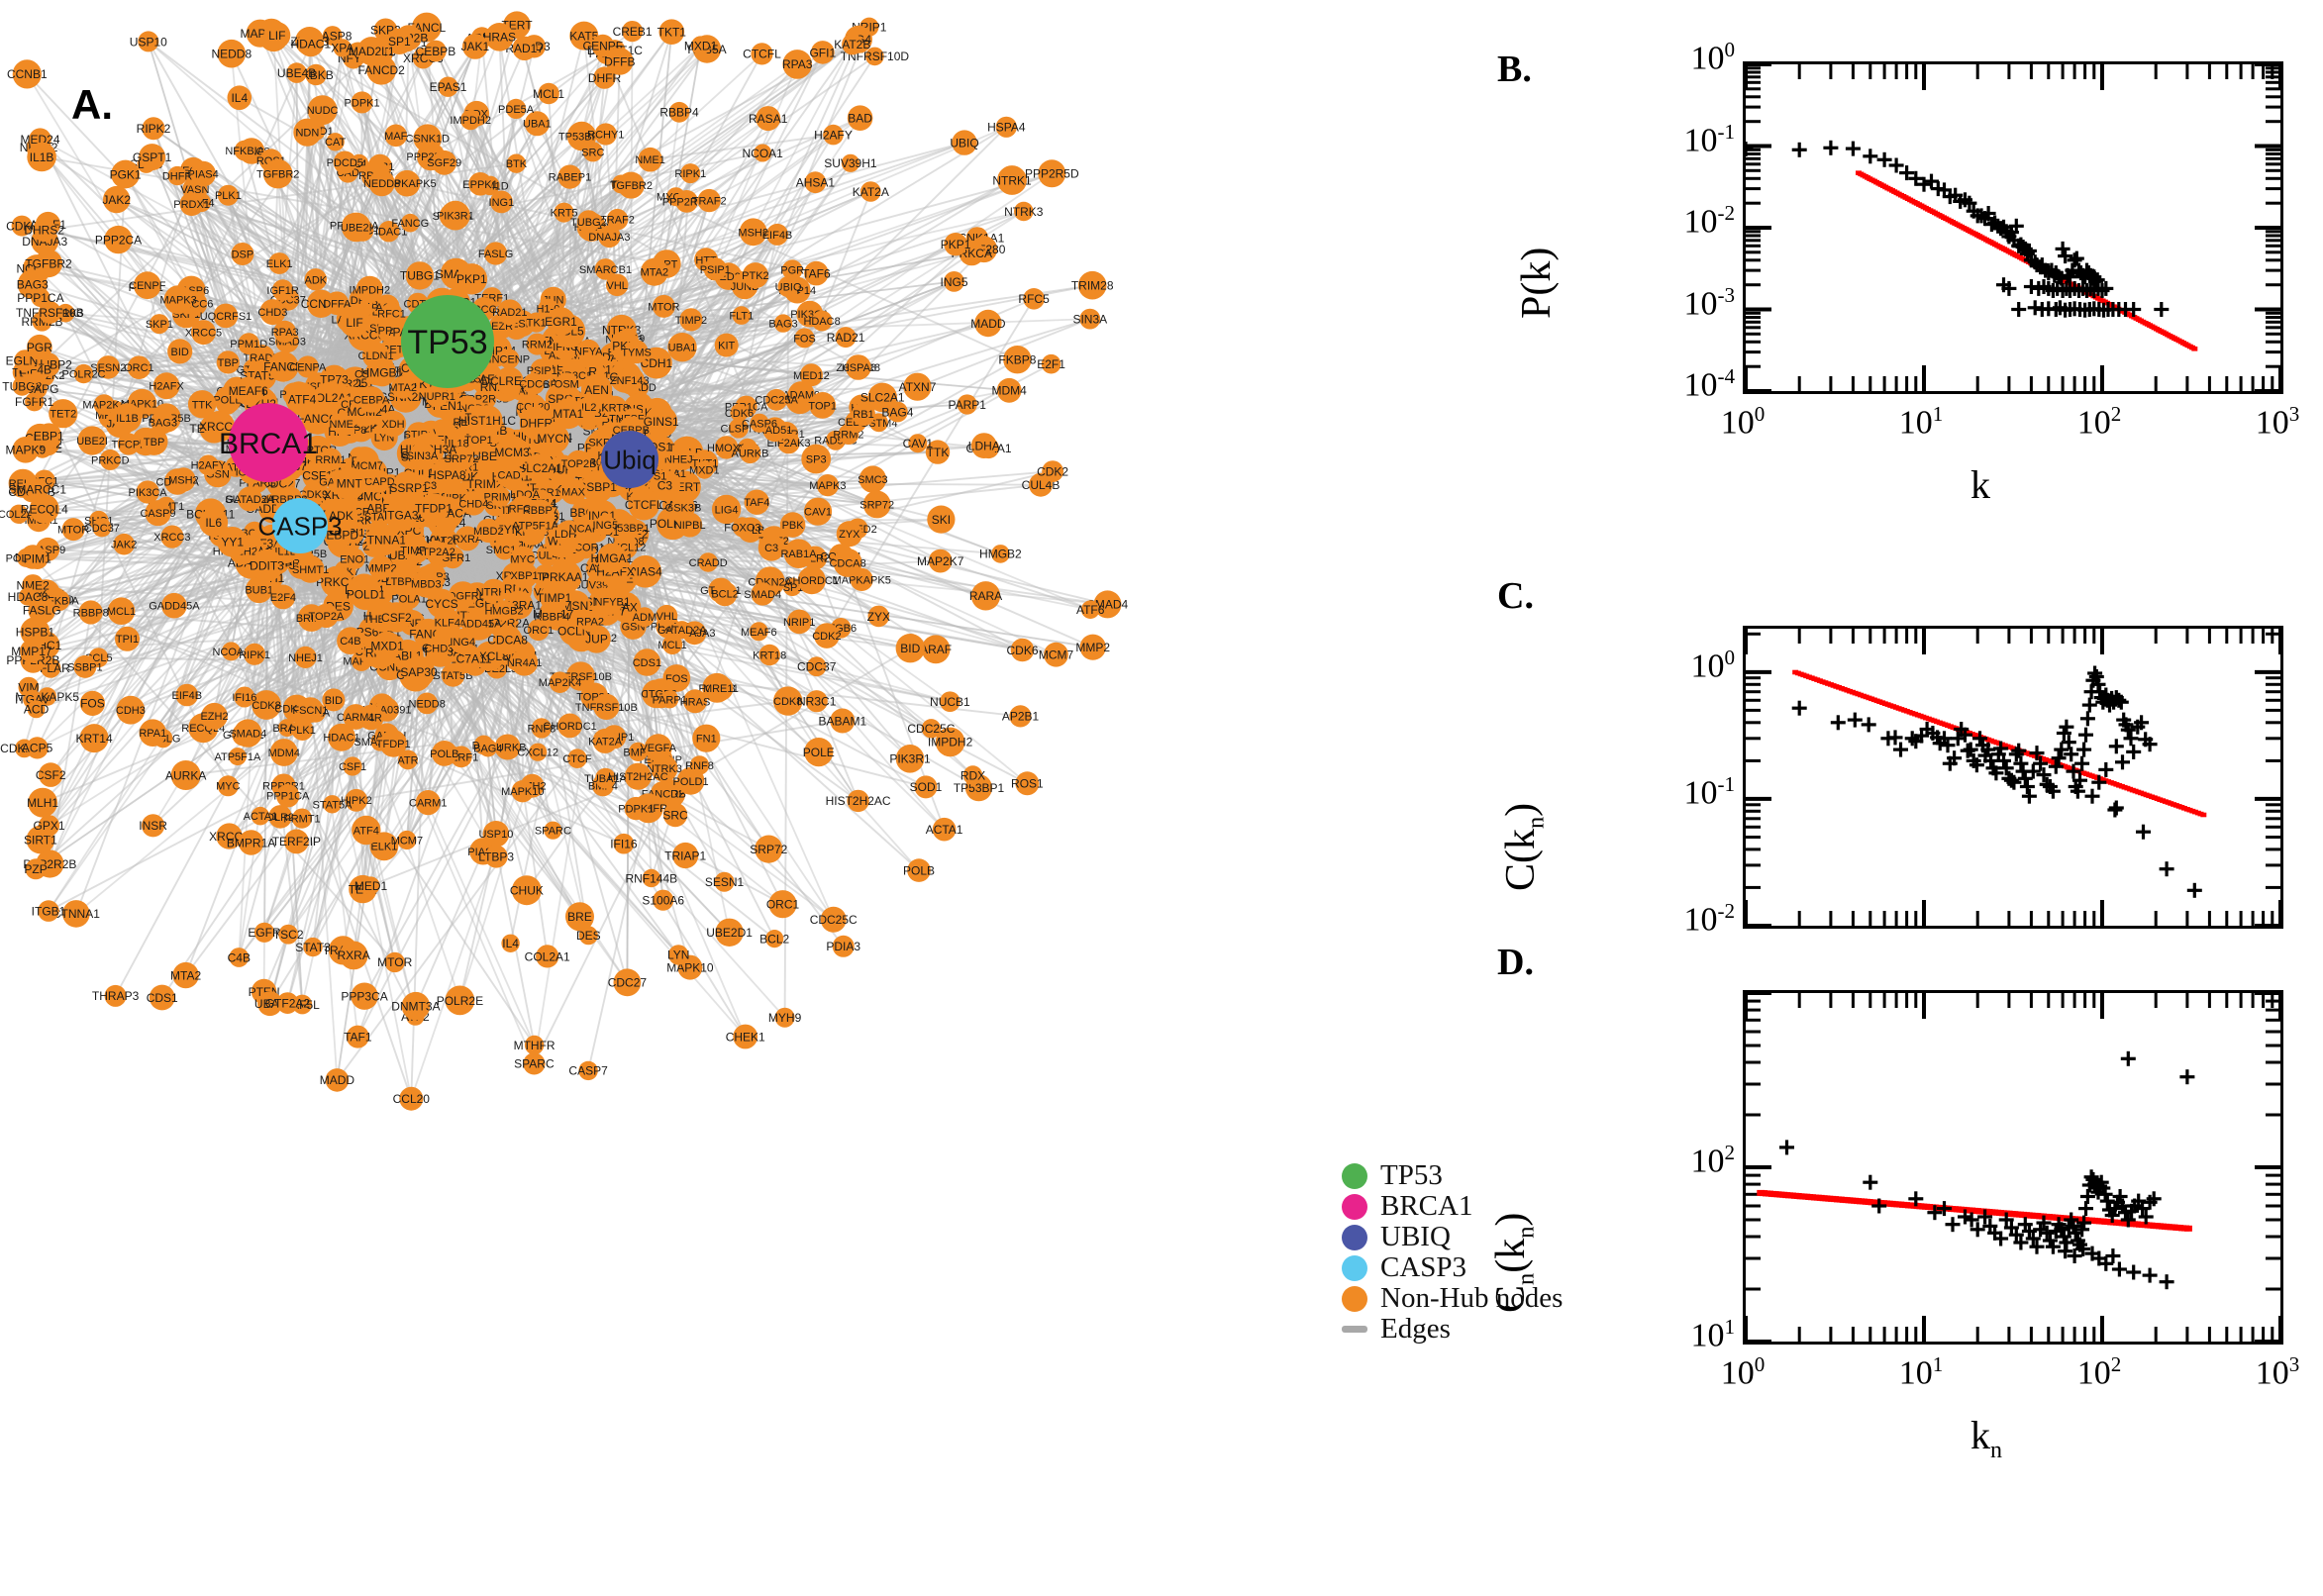 This screenshot has height=1596, width=2323. I want to click on gene-node: RBBP4, so click(679, 112).